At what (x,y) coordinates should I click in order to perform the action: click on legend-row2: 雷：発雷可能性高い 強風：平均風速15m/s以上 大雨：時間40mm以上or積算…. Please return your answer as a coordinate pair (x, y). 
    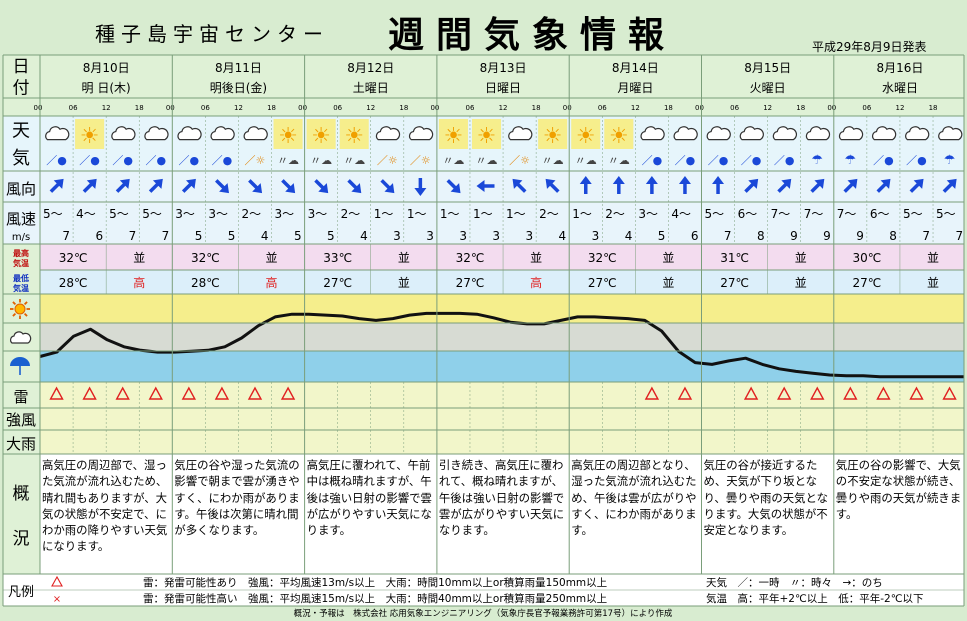
    Looking at the image, I should click on (375, 598).